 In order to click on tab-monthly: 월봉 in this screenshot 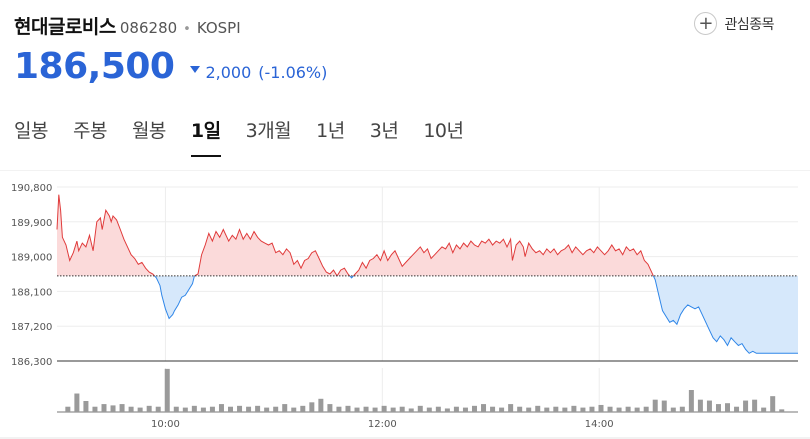, I will do `click(148, 131)`.